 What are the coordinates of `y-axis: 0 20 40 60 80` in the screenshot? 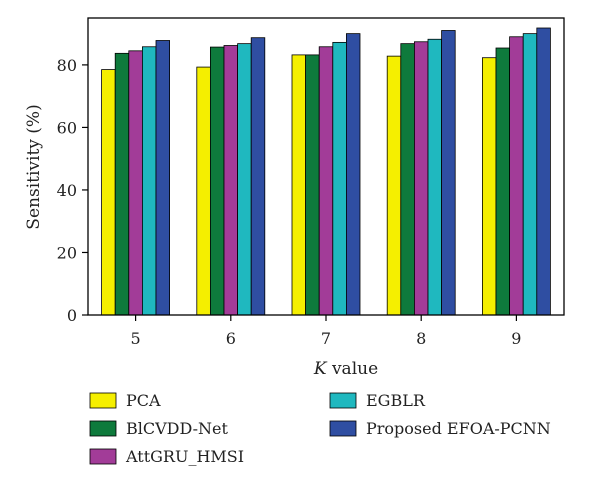 It's located at (72, 190).